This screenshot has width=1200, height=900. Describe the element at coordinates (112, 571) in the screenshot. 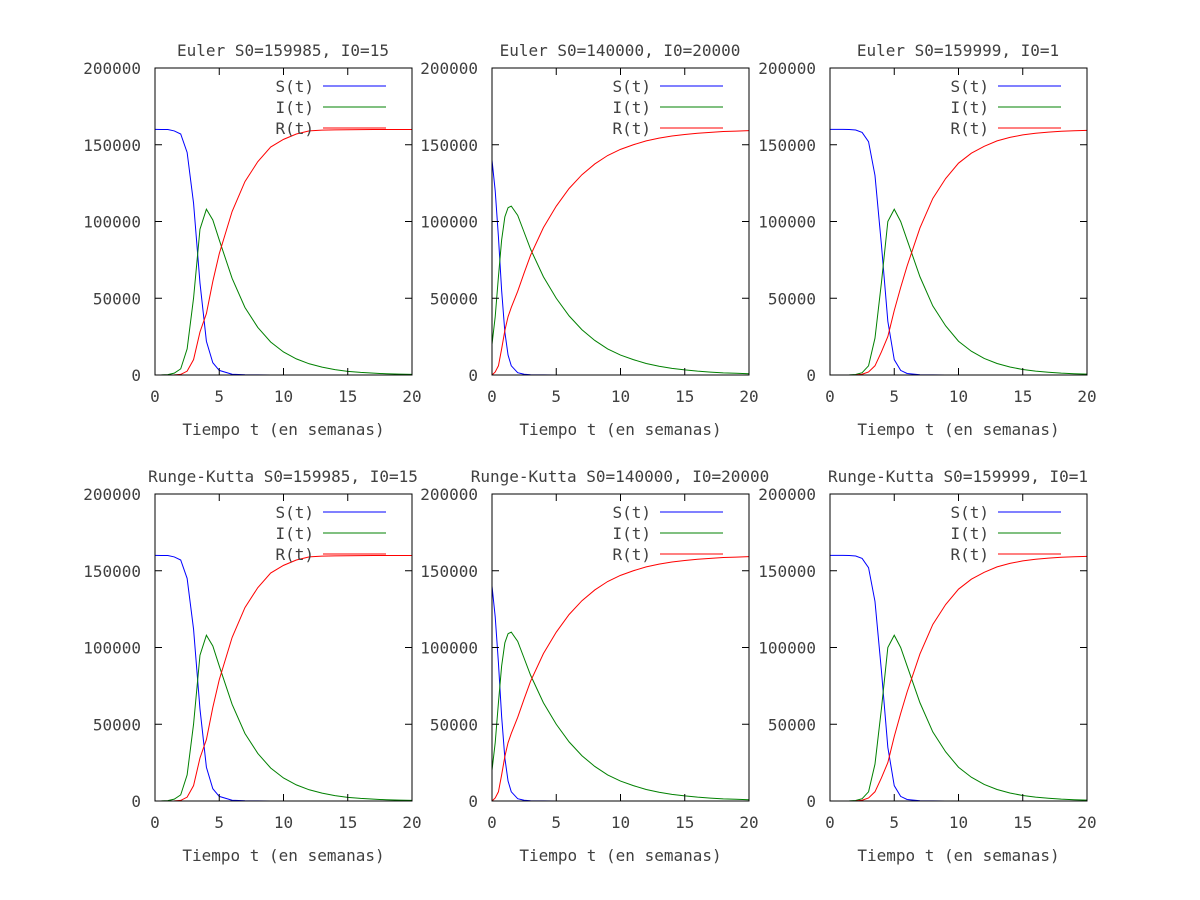

I see `chart-4-ytick-label: 150000` at that location.